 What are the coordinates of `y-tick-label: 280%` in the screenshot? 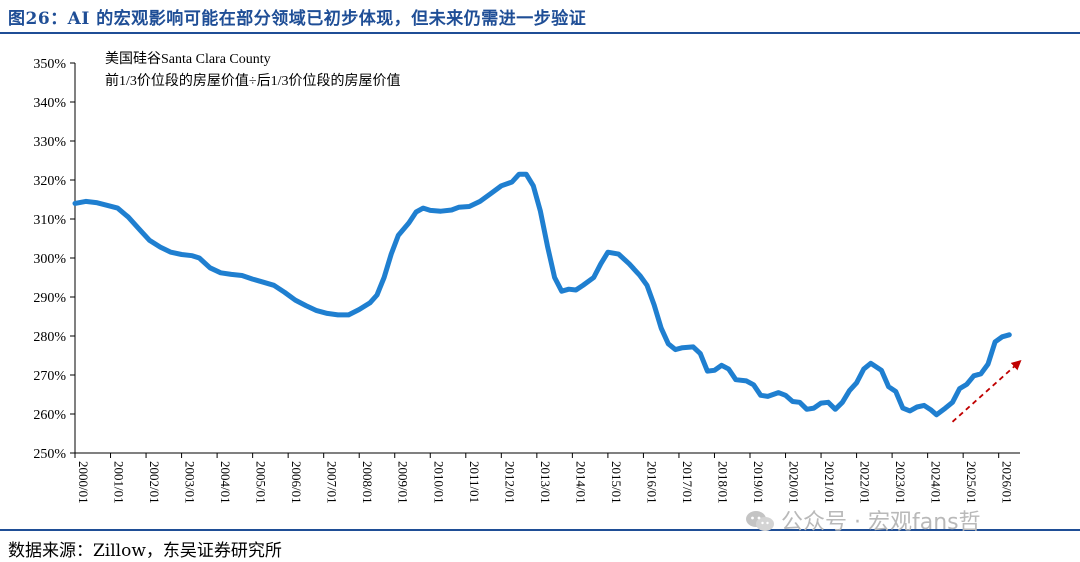 It's located at (49, 337).